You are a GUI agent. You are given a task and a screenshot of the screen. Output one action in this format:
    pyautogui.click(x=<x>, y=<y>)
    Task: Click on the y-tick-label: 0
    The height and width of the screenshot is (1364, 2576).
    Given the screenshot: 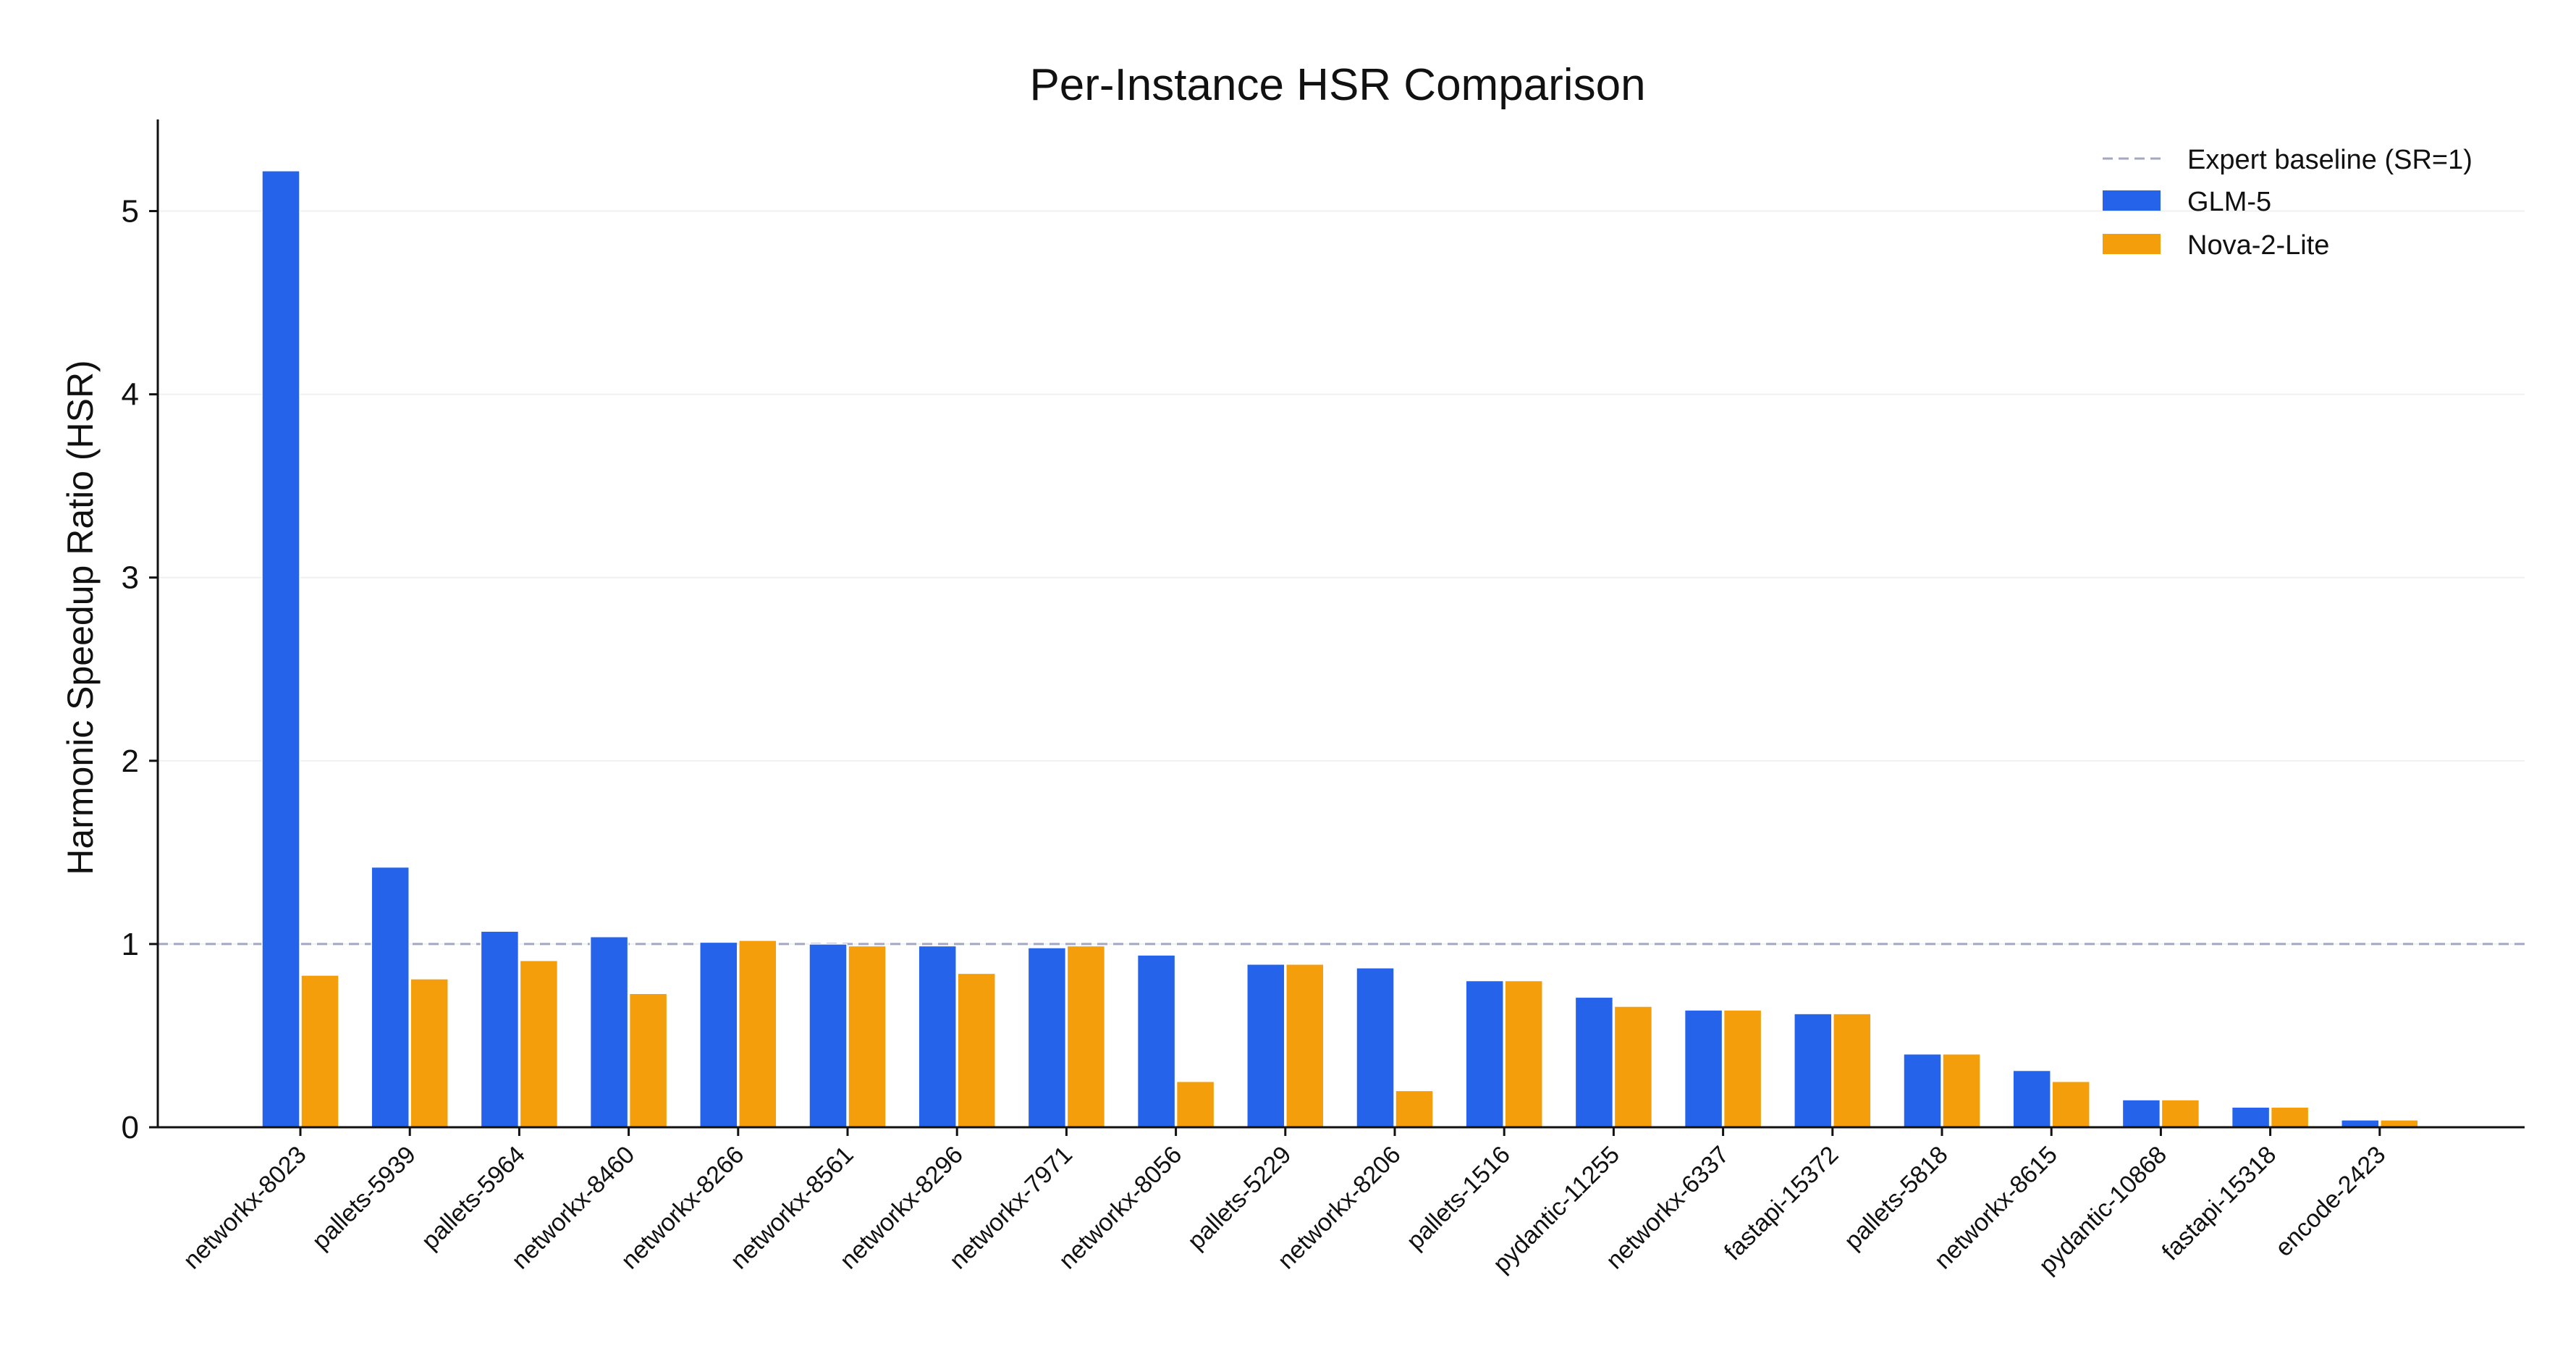 What is the action you would take?
    pyautogui.click(x=131, y=1127)
    